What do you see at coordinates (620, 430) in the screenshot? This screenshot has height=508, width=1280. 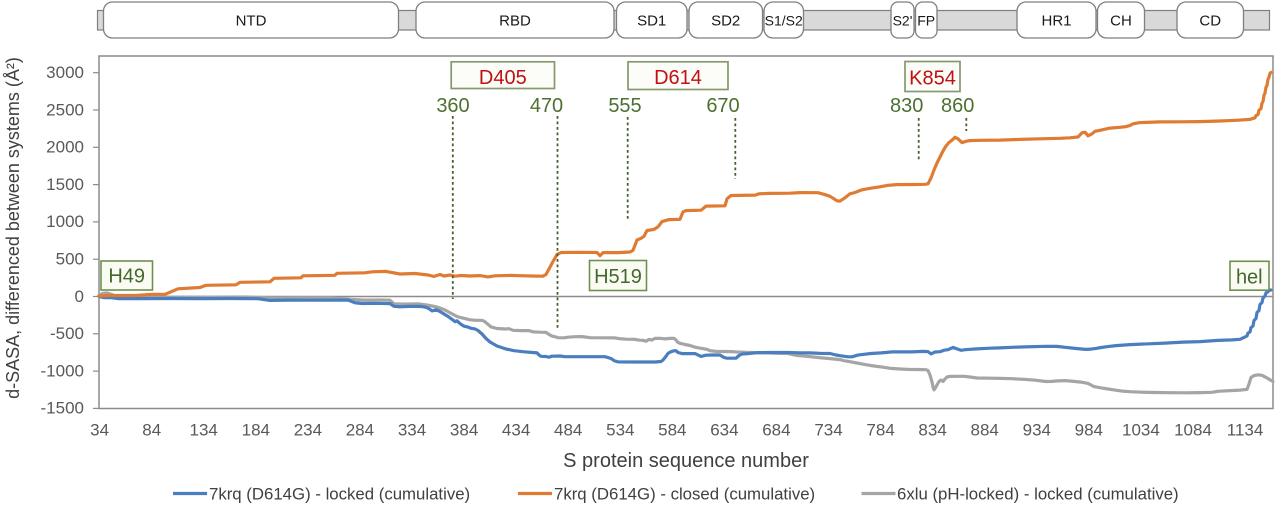 I see `svg-text: 534` at bounding box center [620, 430].